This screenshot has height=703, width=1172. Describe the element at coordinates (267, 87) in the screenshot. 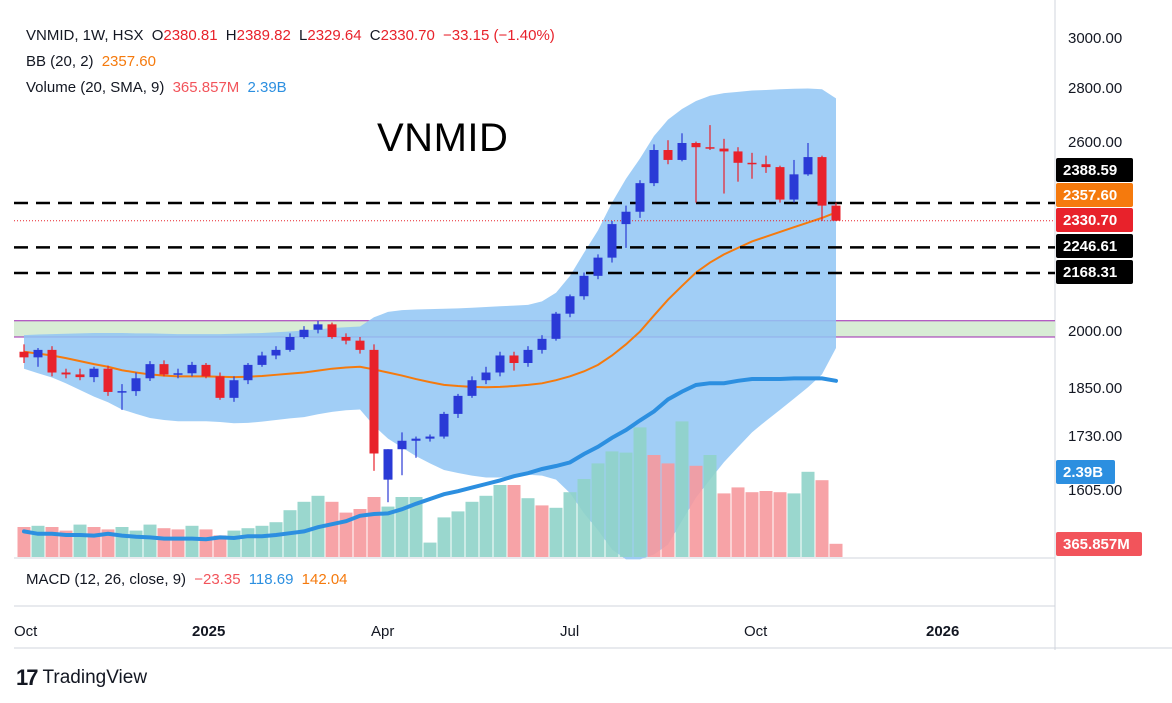

I see `volume-sma-value: 2.39B` at that location.